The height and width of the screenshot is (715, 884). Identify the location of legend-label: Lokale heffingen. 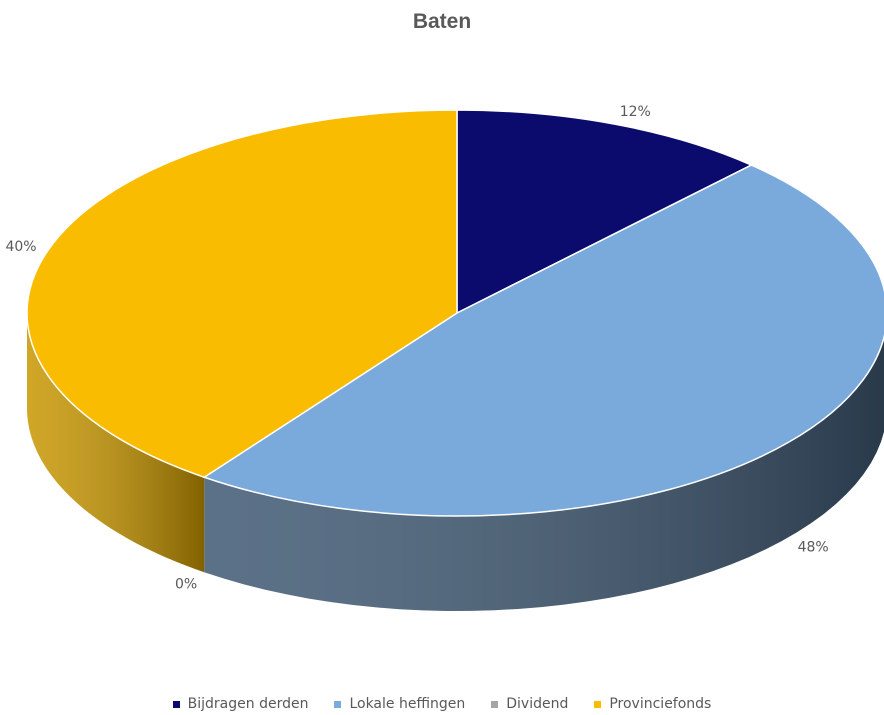
(407, 704).